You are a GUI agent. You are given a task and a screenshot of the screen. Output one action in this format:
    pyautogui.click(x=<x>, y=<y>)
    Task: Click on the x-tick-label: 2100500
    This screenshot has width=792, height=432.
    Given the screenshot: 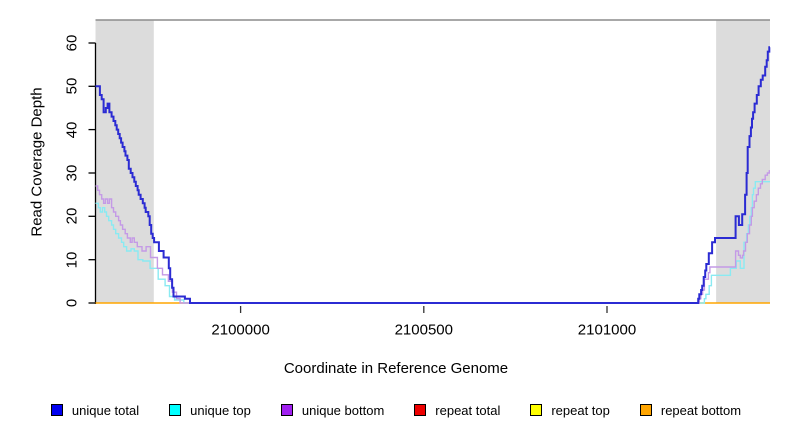 What is the action you would take?
    pyautogui.click(x=423, y=330)
    